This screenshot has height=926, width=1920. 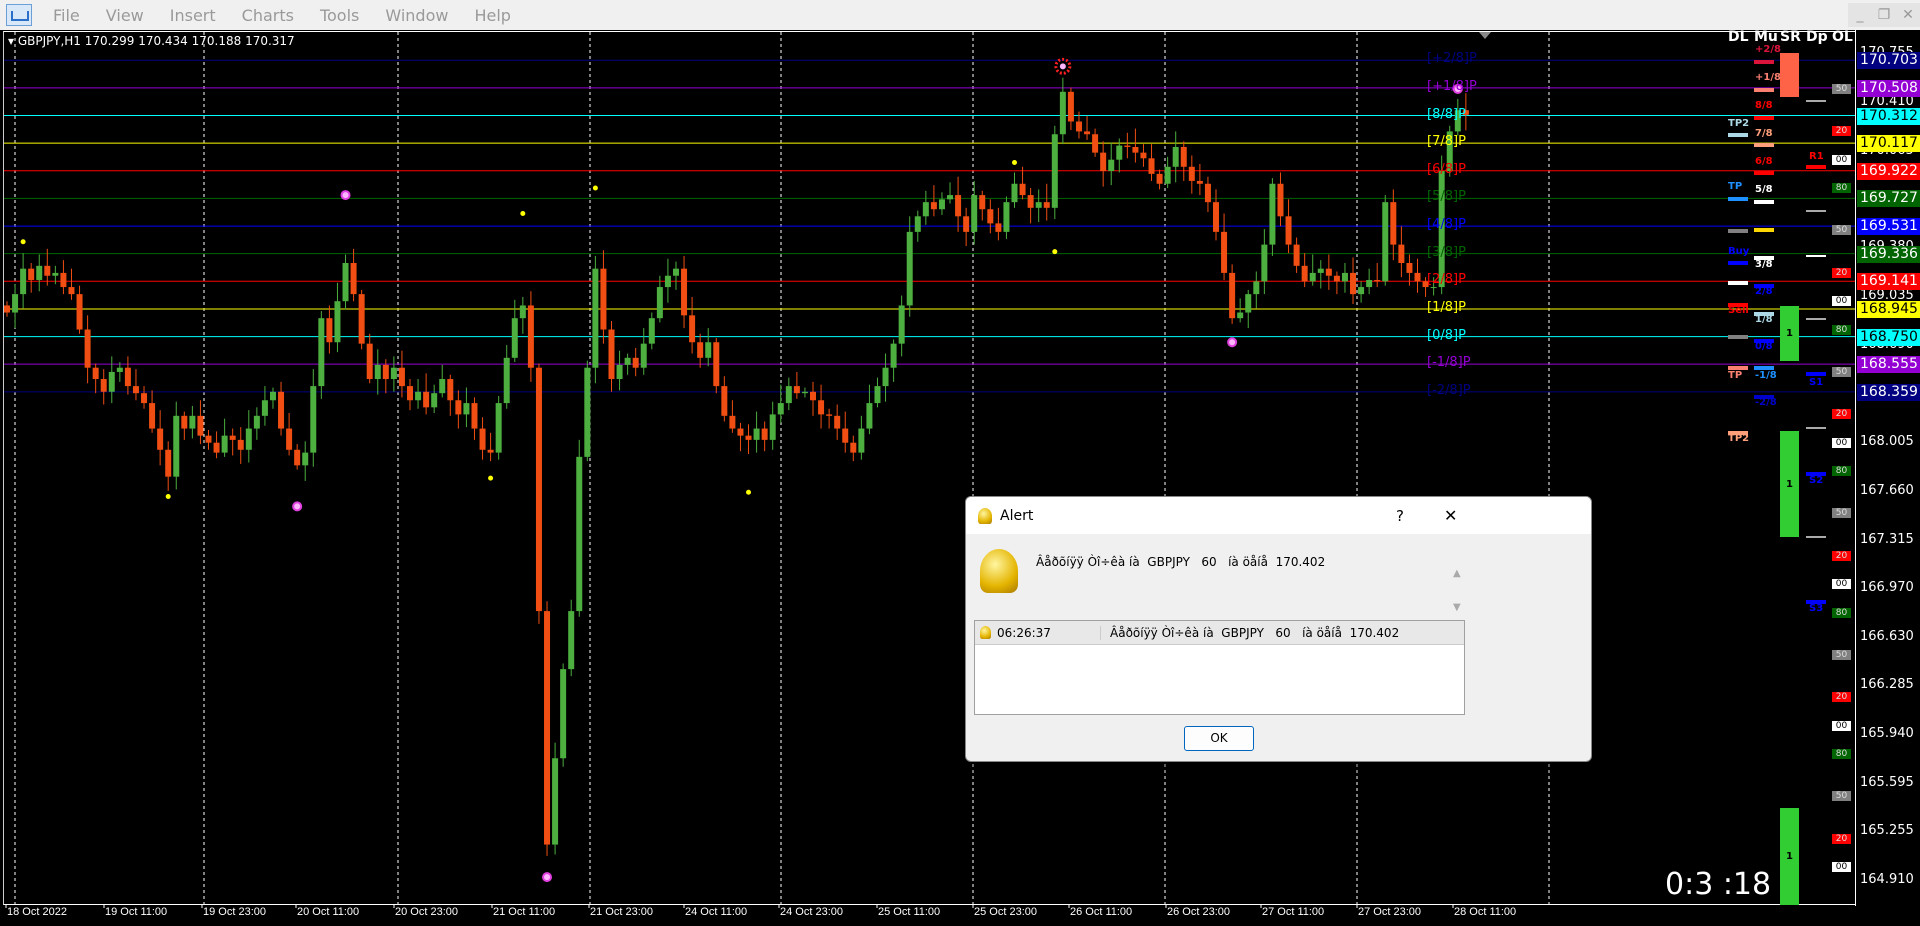 I want to click on scroll-up-icon: ▲, so click(x=1457, y=573).